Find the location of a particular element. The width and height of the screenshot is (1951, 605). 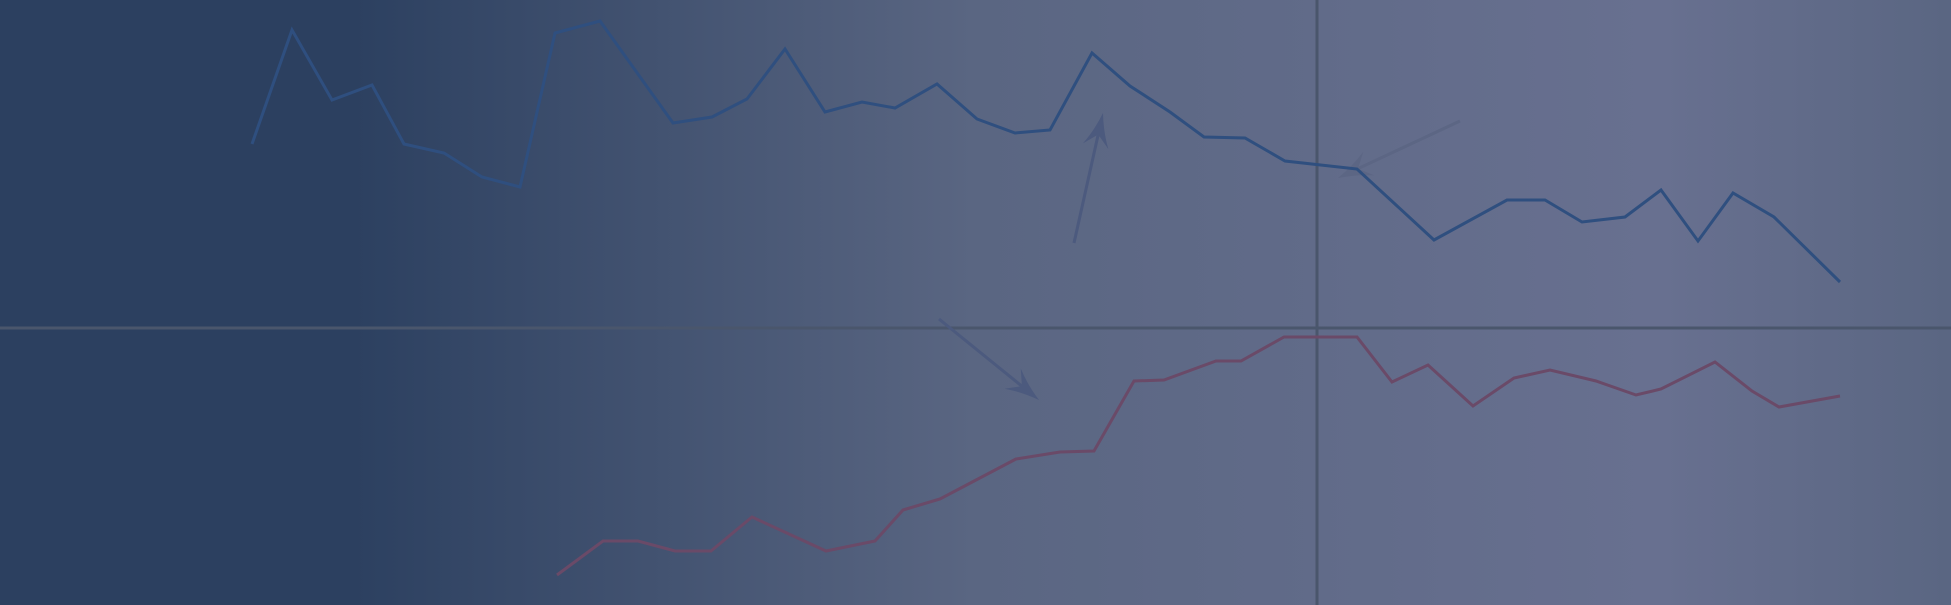

annotations is located at coordinates (1199, 256).